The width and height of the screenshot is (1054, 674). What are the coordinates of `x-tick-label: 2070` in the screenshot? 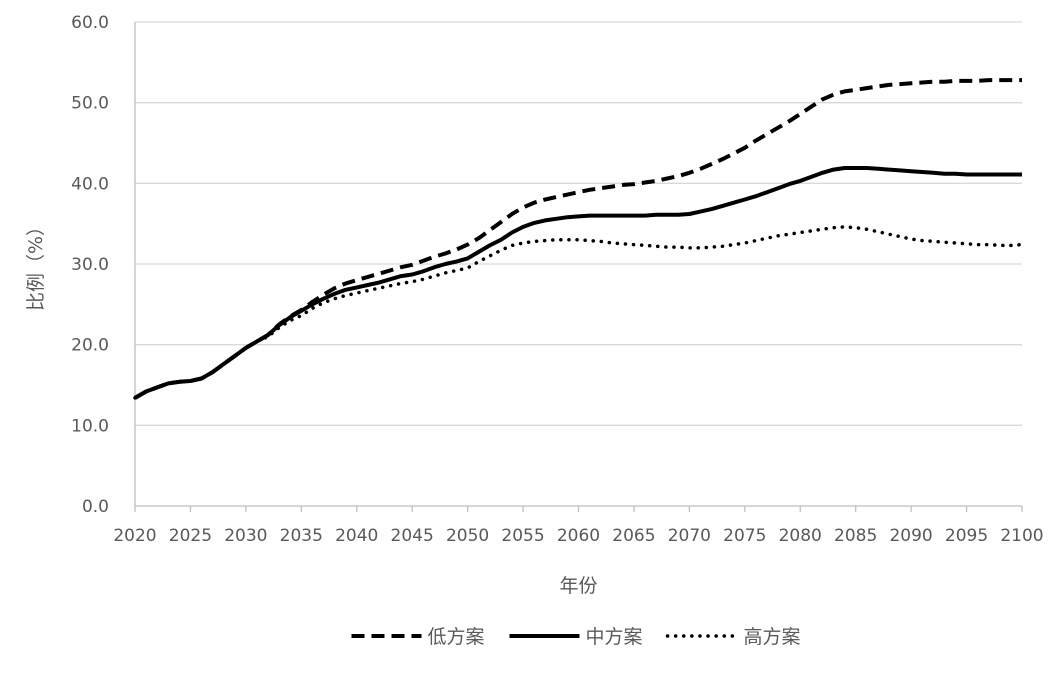 It's located at (689, 536).